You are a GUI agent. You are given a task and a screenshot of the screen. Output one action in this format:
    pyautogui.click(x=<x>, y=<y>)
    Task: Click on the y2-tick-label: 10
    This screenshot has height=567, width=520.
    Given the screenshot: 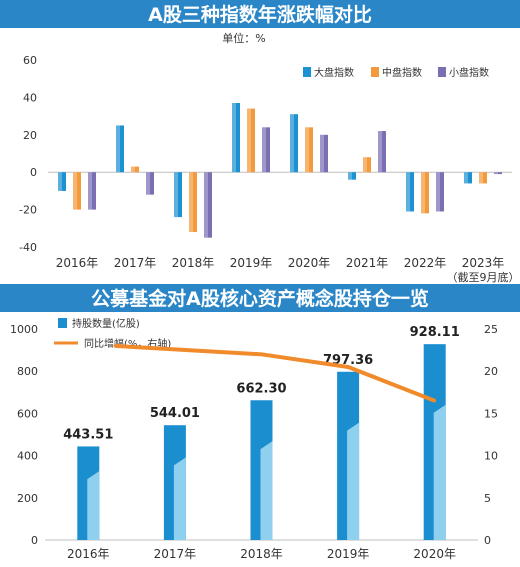 What is the action you would take?
    pyautogui.click(x=491, y=456)
    